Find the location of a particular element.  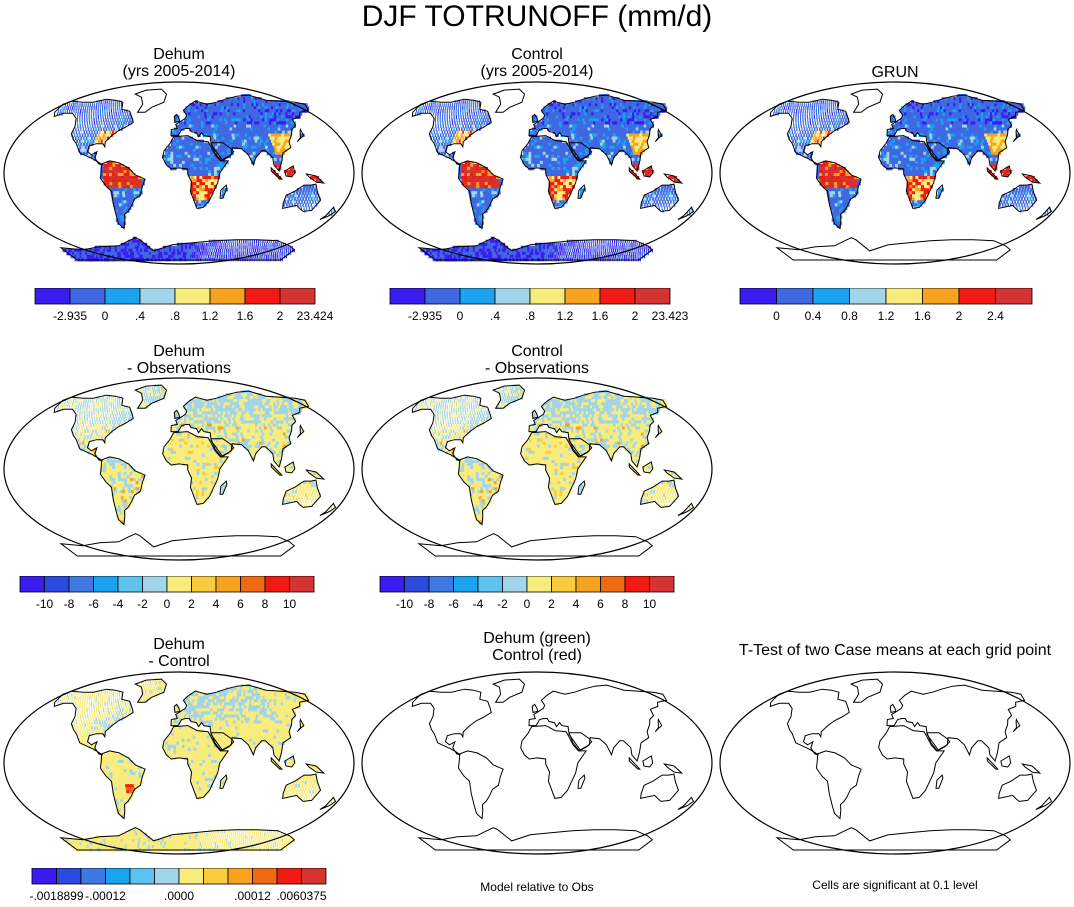

colorbar-swatch is located at coordinates (547, 296).